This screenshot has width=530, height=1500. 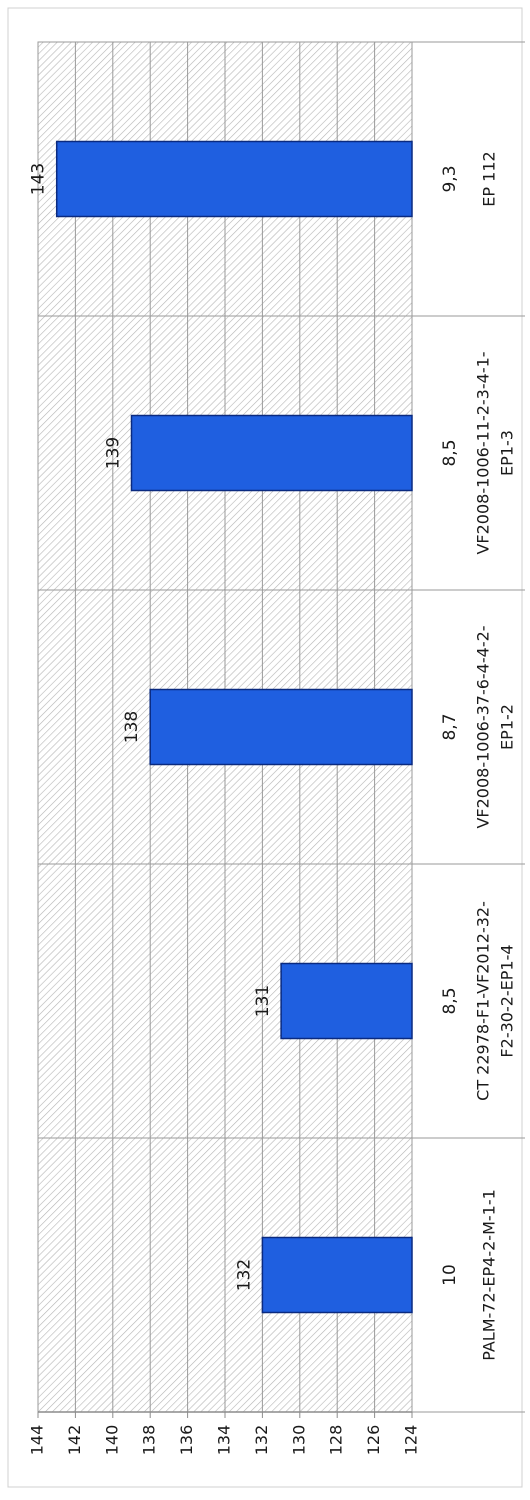 I want to click on category-label: VF2008-1006-11-2-3-4-1-, so click(x=483, y=452).